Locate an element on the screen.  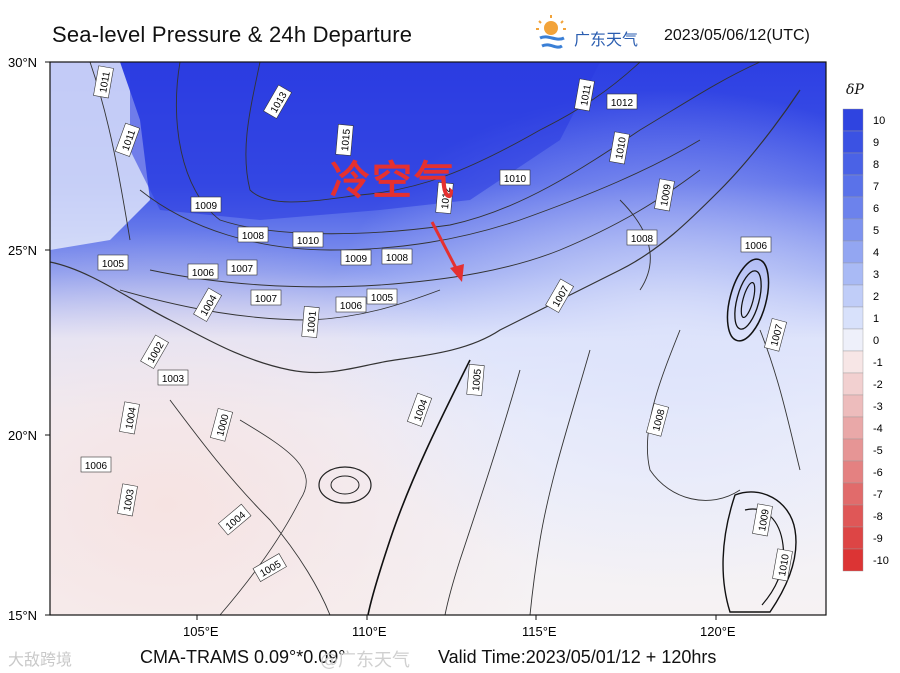
lon-label-105: 105°E is located at coordinates (201, 631).